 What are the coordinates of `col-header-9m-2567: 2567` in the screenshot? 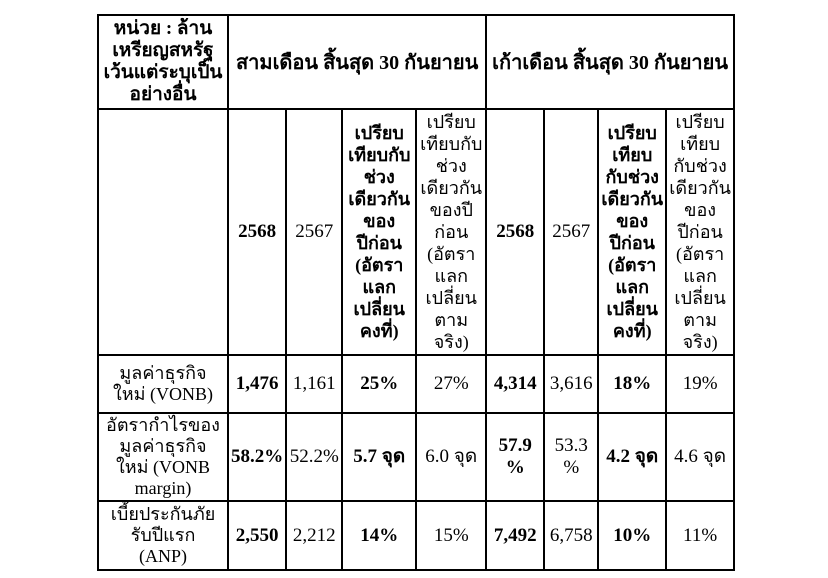 It's located at (571, 232).